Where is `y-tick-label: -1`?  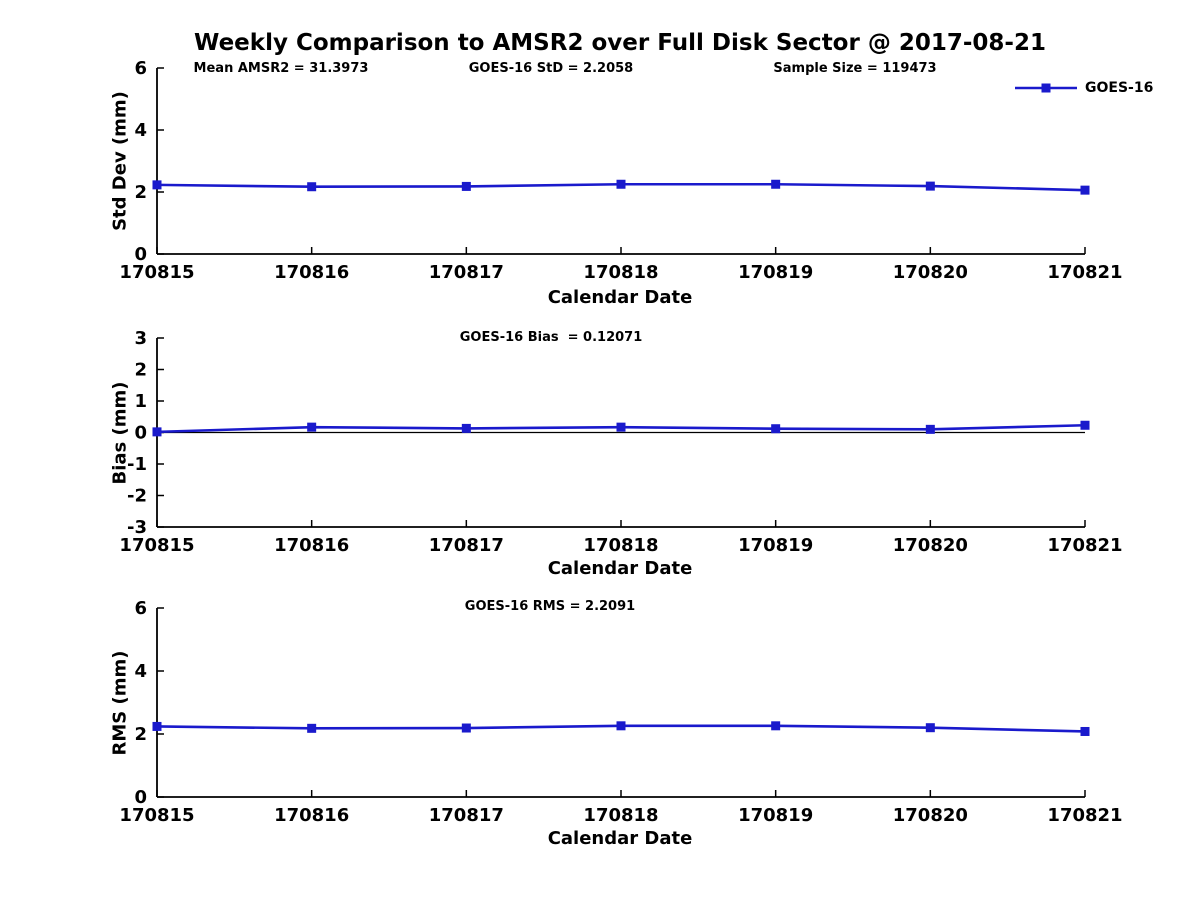 y-tick-label: -1 is located at coordinates (137, 464).